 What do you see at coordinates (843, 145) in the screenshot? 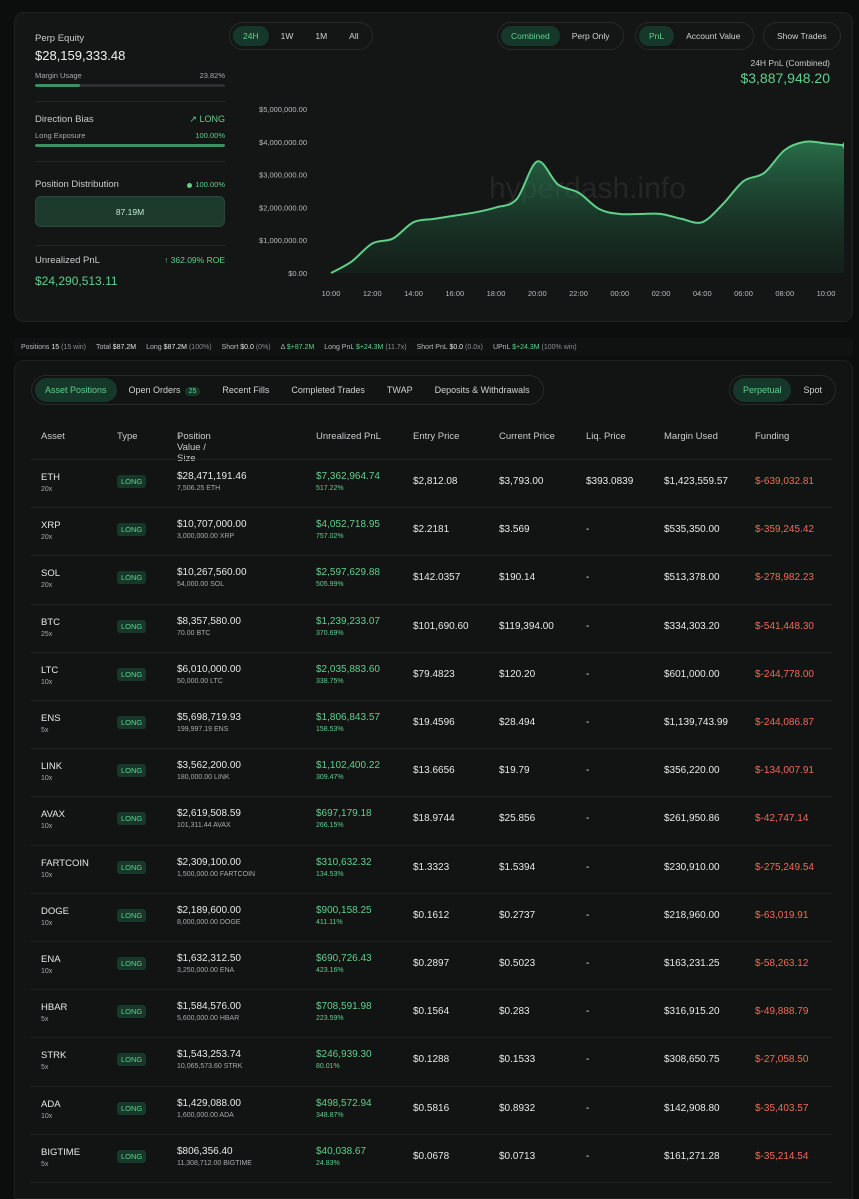
I see `pnl-current-point` at bounding box center [843, 145].